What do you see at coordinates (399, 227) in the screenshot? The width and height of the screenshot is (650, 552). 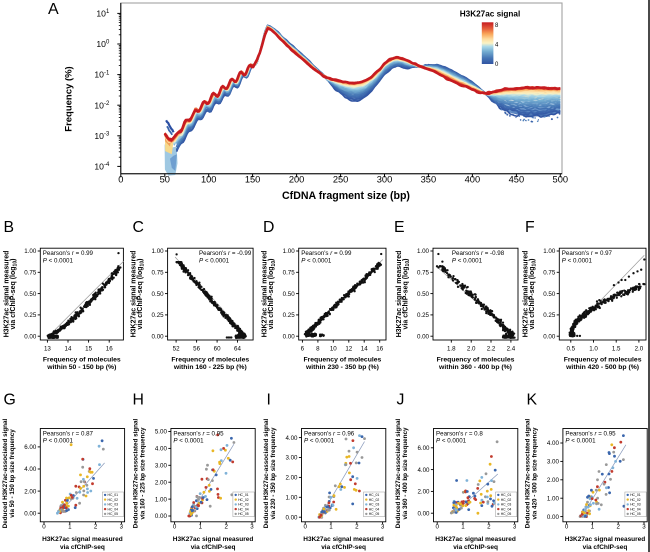 I see `svg-text: E` at bounding box center [399, 227].